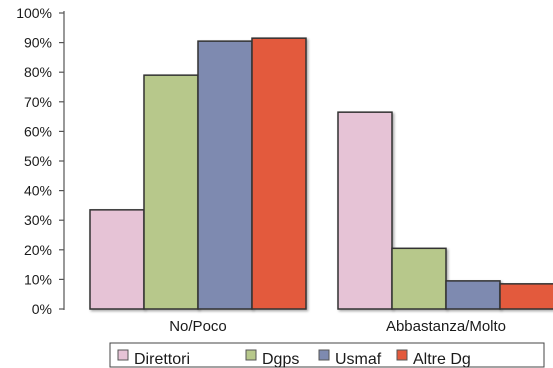  What do you see at coordinates (446, 326) in the screenshot?
I see `category-label: Abbastanza/Molto` at bounding box center [446, 326].